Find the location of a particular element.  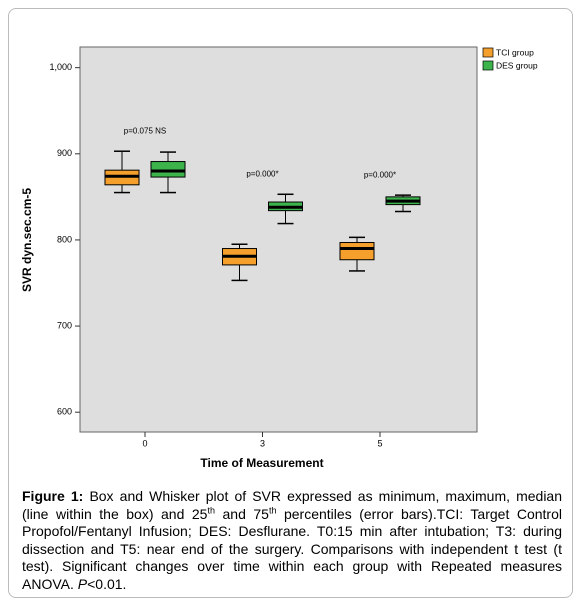

x-tick-label: 0 is located at coordinates (144, 443).